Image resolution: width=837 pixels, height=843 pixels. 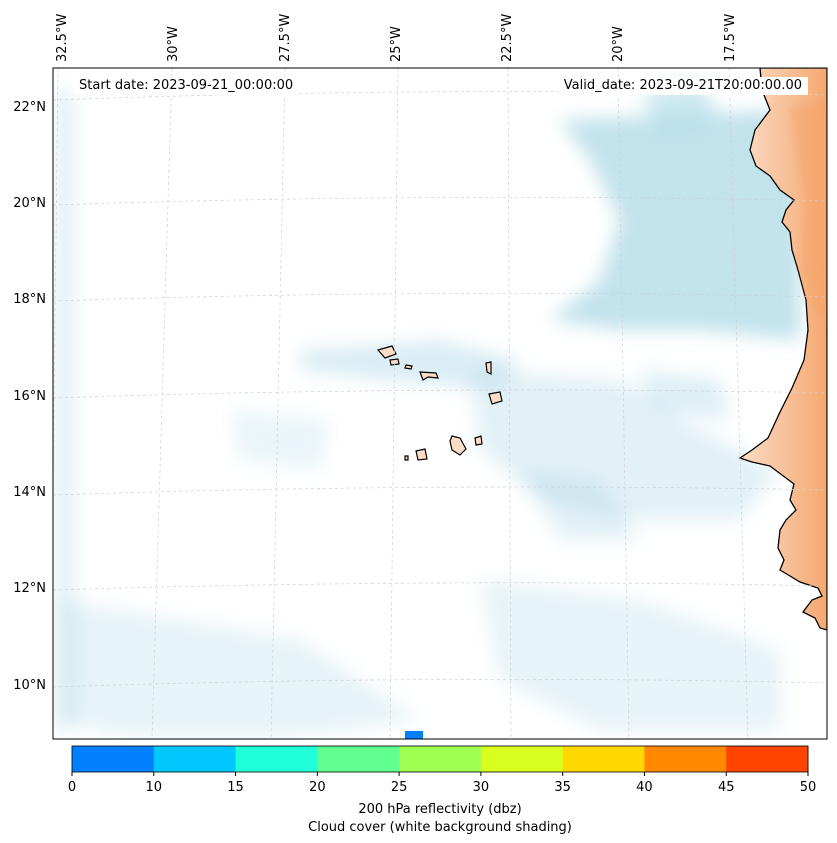 I want to click on lon-label: 32.5°W, so click(x=62, y=38).